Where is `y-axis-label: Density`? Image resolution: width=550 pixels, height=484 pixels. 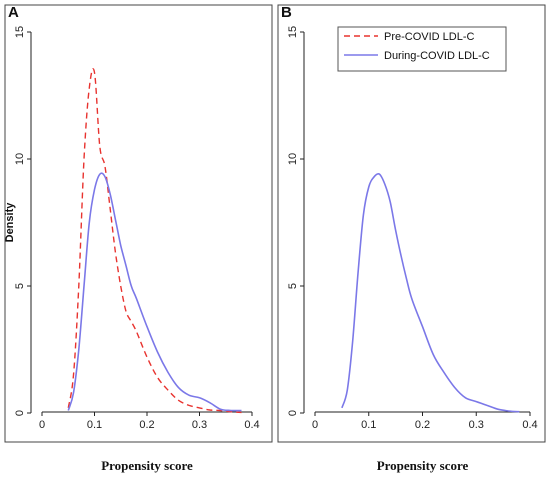 y-axis-label: Density is located at coordinates (10, 222).